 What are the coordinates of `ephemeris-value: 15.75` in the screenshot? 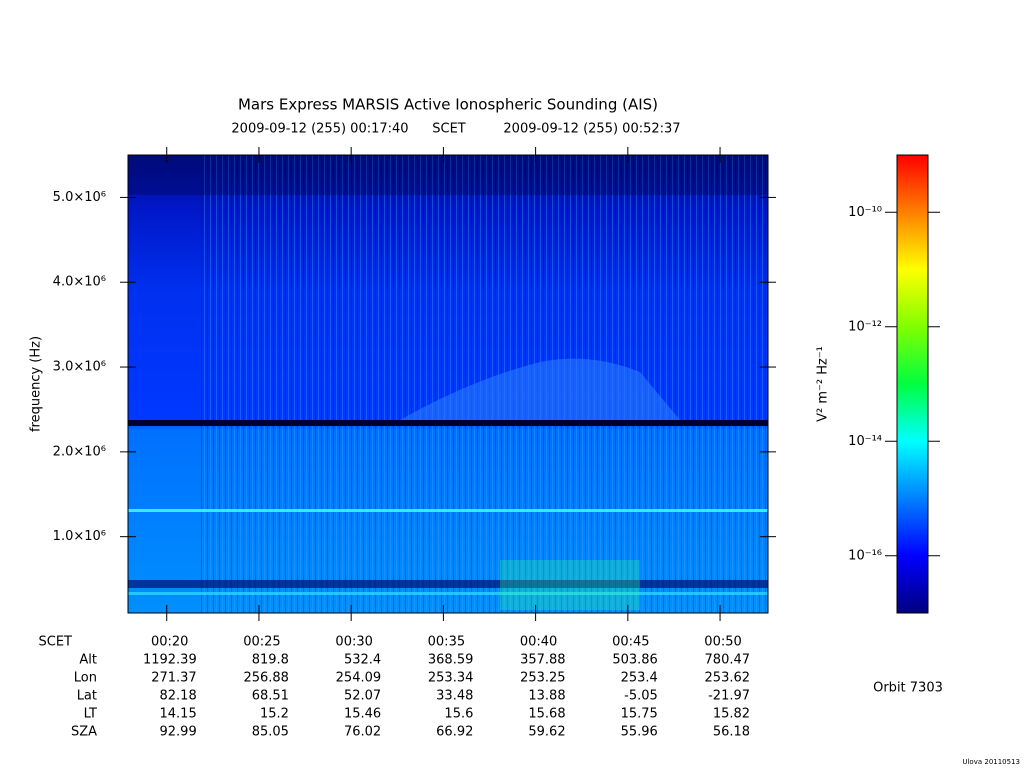 It's located at (639, 714).